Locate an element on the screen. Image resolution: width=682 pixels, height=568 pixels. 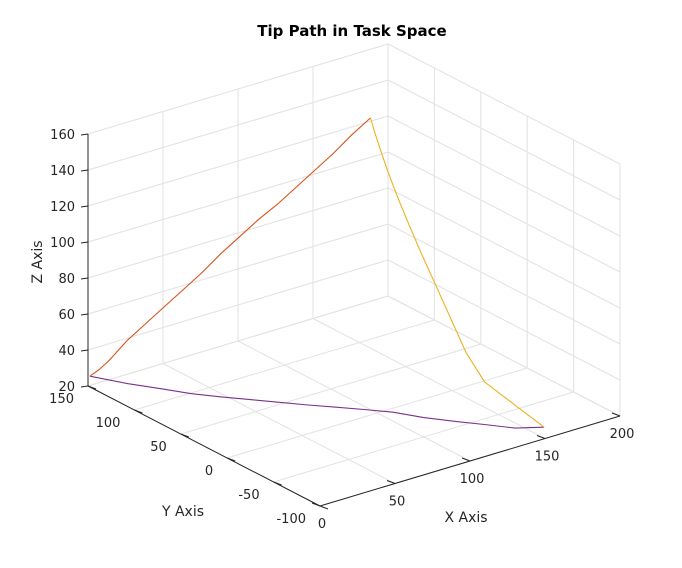
y-tick-label: 0 is located at coordinates (209, 471).